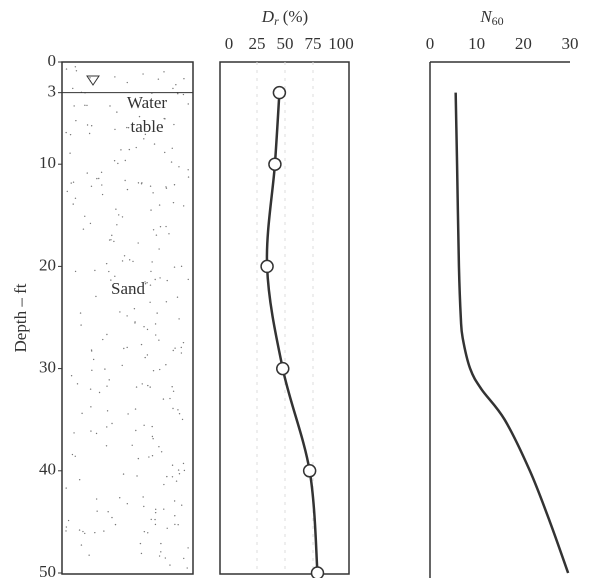 This screenshot has height=578, width=592. I want to click on panel-title: Dr (%), so click(284, 17).